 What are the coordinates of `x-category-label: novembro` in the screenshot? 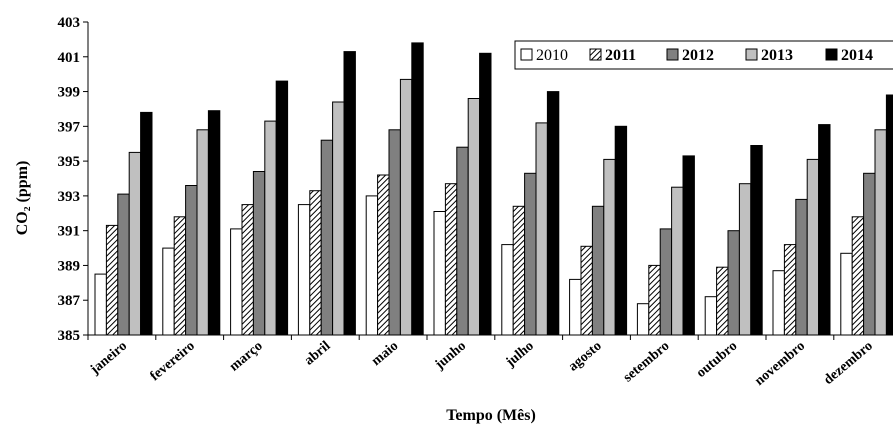 It's located at (780, 364).